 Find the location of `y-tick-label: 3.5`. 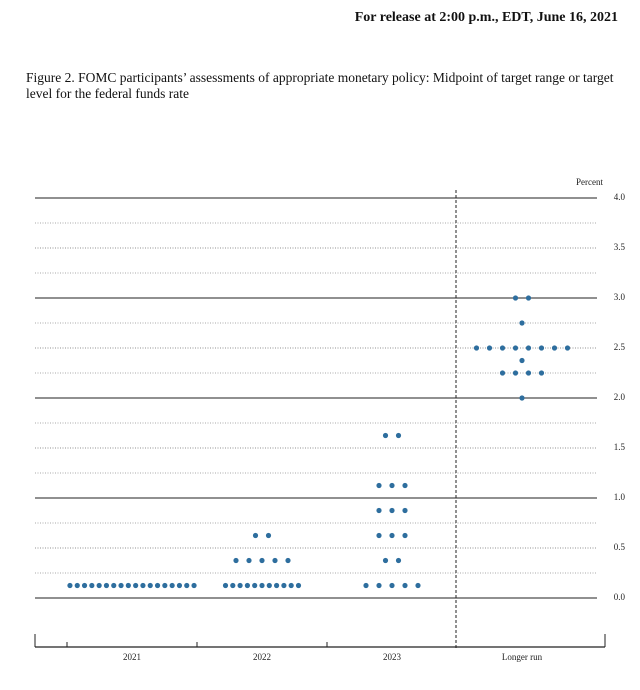

y-tick-label: 3.5 is located at coordinates (620, 247).